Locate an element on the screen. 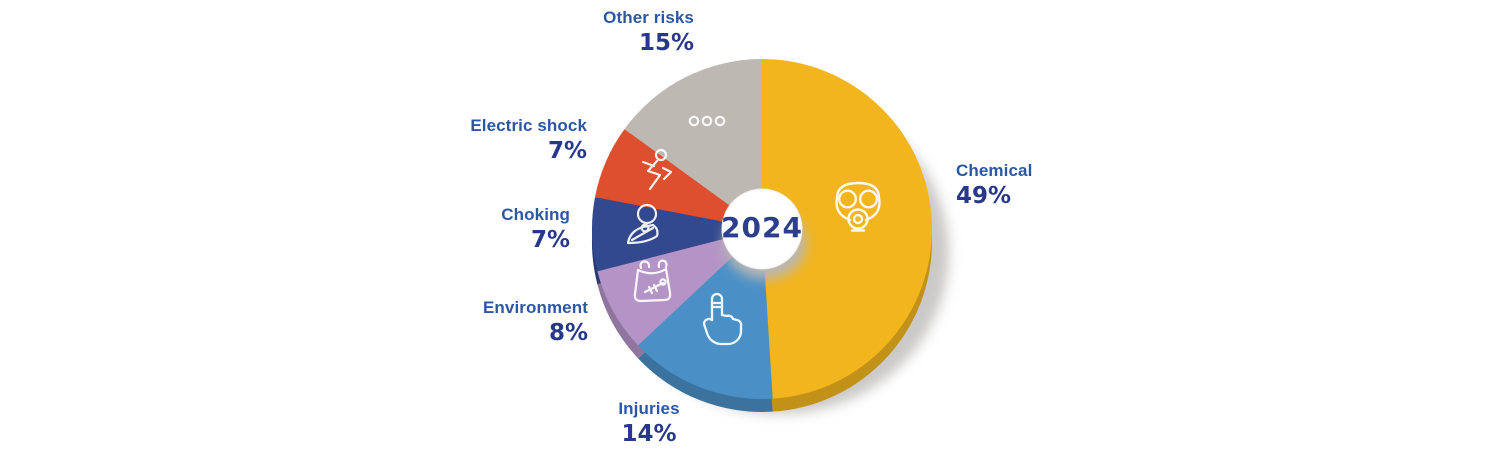  label-choking-name: Choking is located at coordinates (535, 214).